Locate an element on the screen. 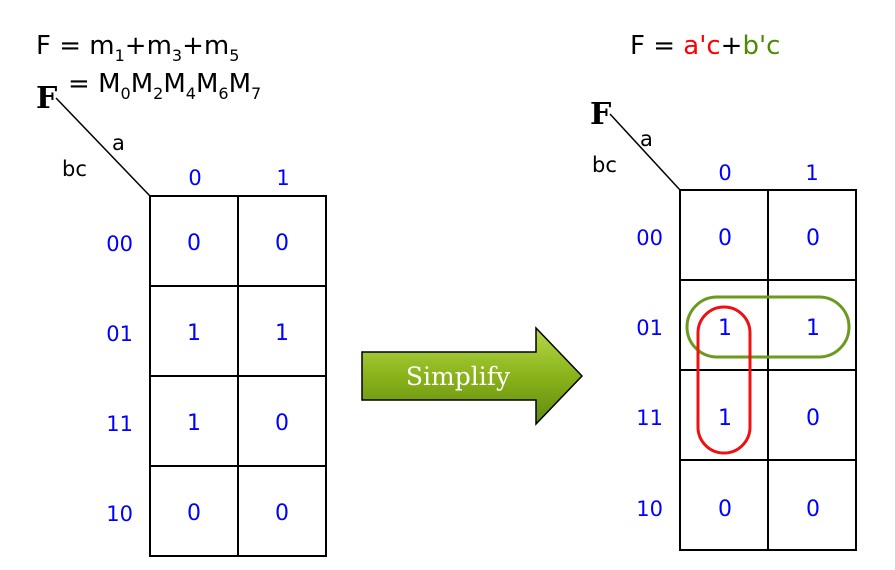 This screenshot has width=895, height=570. svg-text: F = a'c+b'c is located at coordinates (705, 46).